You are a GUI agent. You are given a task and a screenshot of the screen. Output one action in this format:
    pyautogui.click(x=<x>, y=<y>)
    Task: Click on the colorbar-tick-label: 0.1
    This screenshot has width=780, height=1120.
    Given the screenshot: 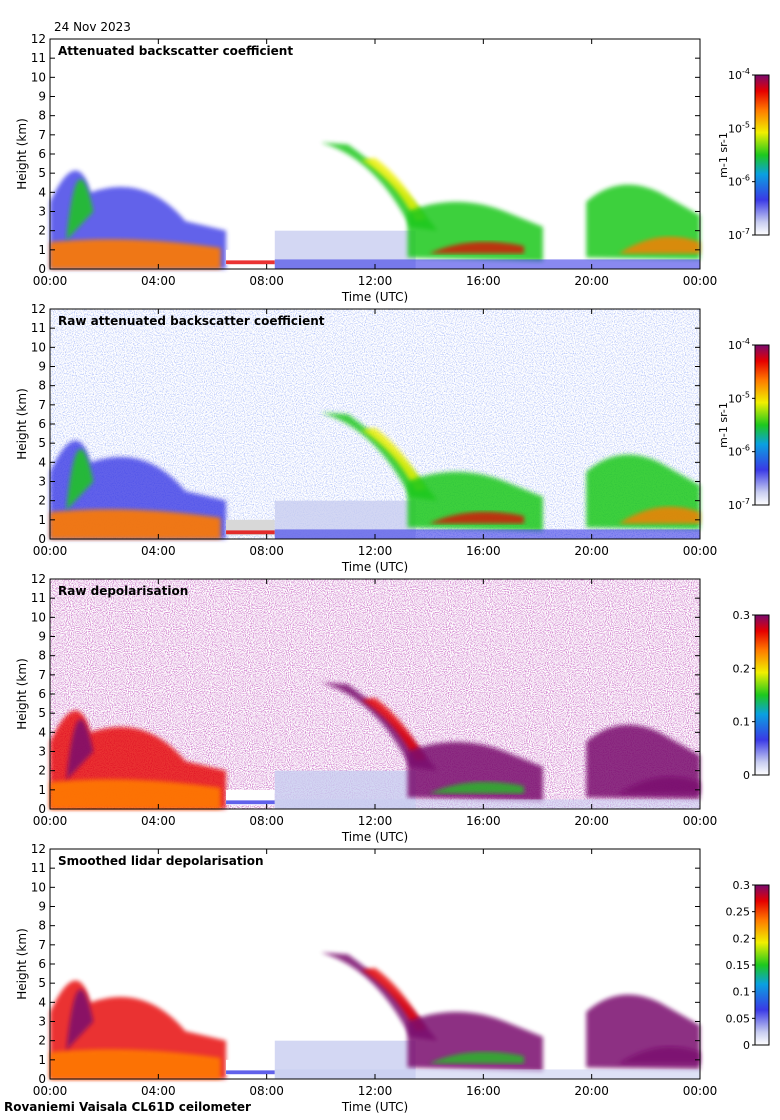 What is the action you would take?
    pyautogui.click(x=742, y=992)
    